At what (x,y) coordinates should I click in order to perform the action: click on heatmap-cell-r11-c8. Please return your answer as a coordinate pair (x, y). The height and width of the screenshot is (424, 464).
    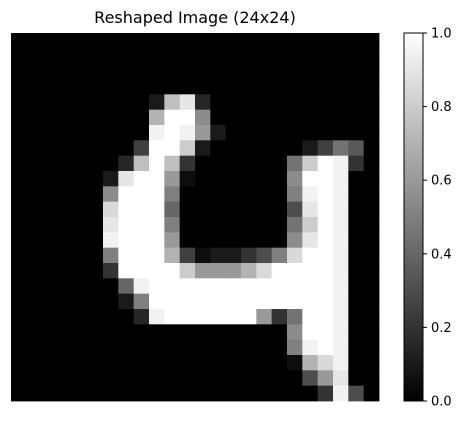
    Looking at the image, I should click on (141, 209).